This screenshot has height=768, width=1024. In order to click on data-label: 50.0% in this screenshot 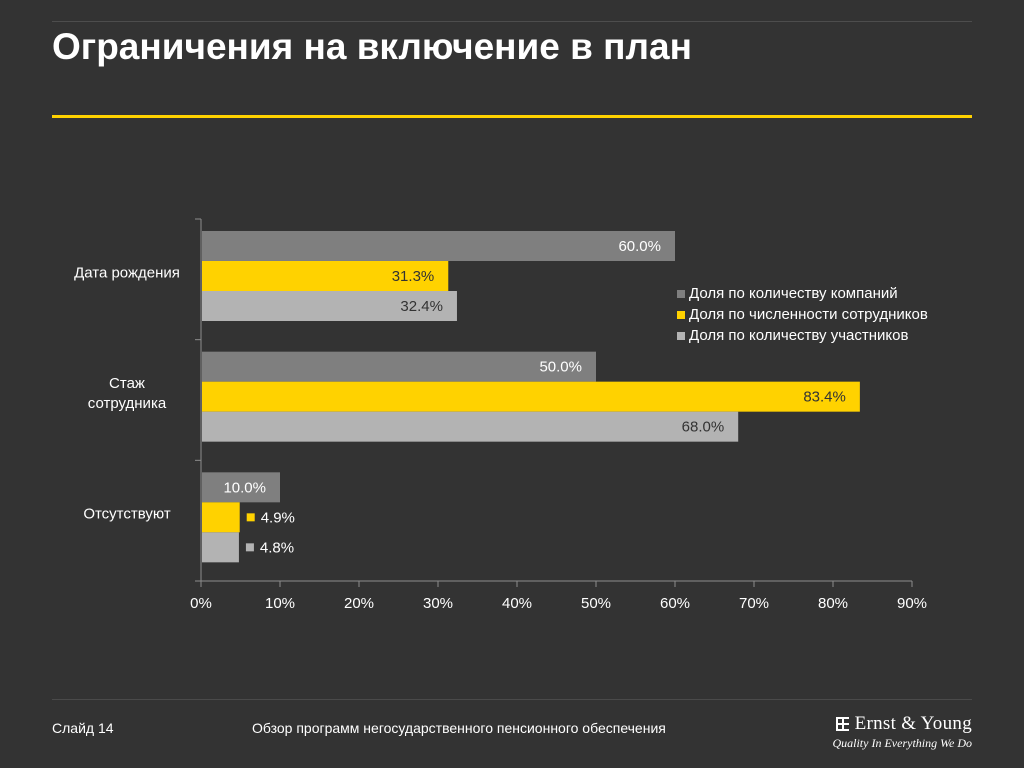, I will do `click(560, 367)`.